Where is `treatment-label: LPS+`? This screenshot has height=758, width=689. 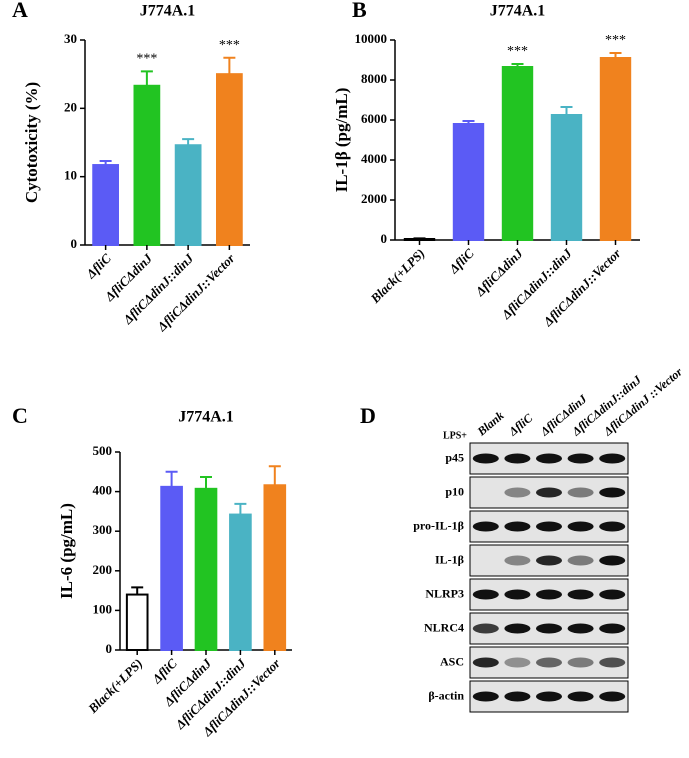
treatment-label: LPS+ is located at coordinates (455, 435).